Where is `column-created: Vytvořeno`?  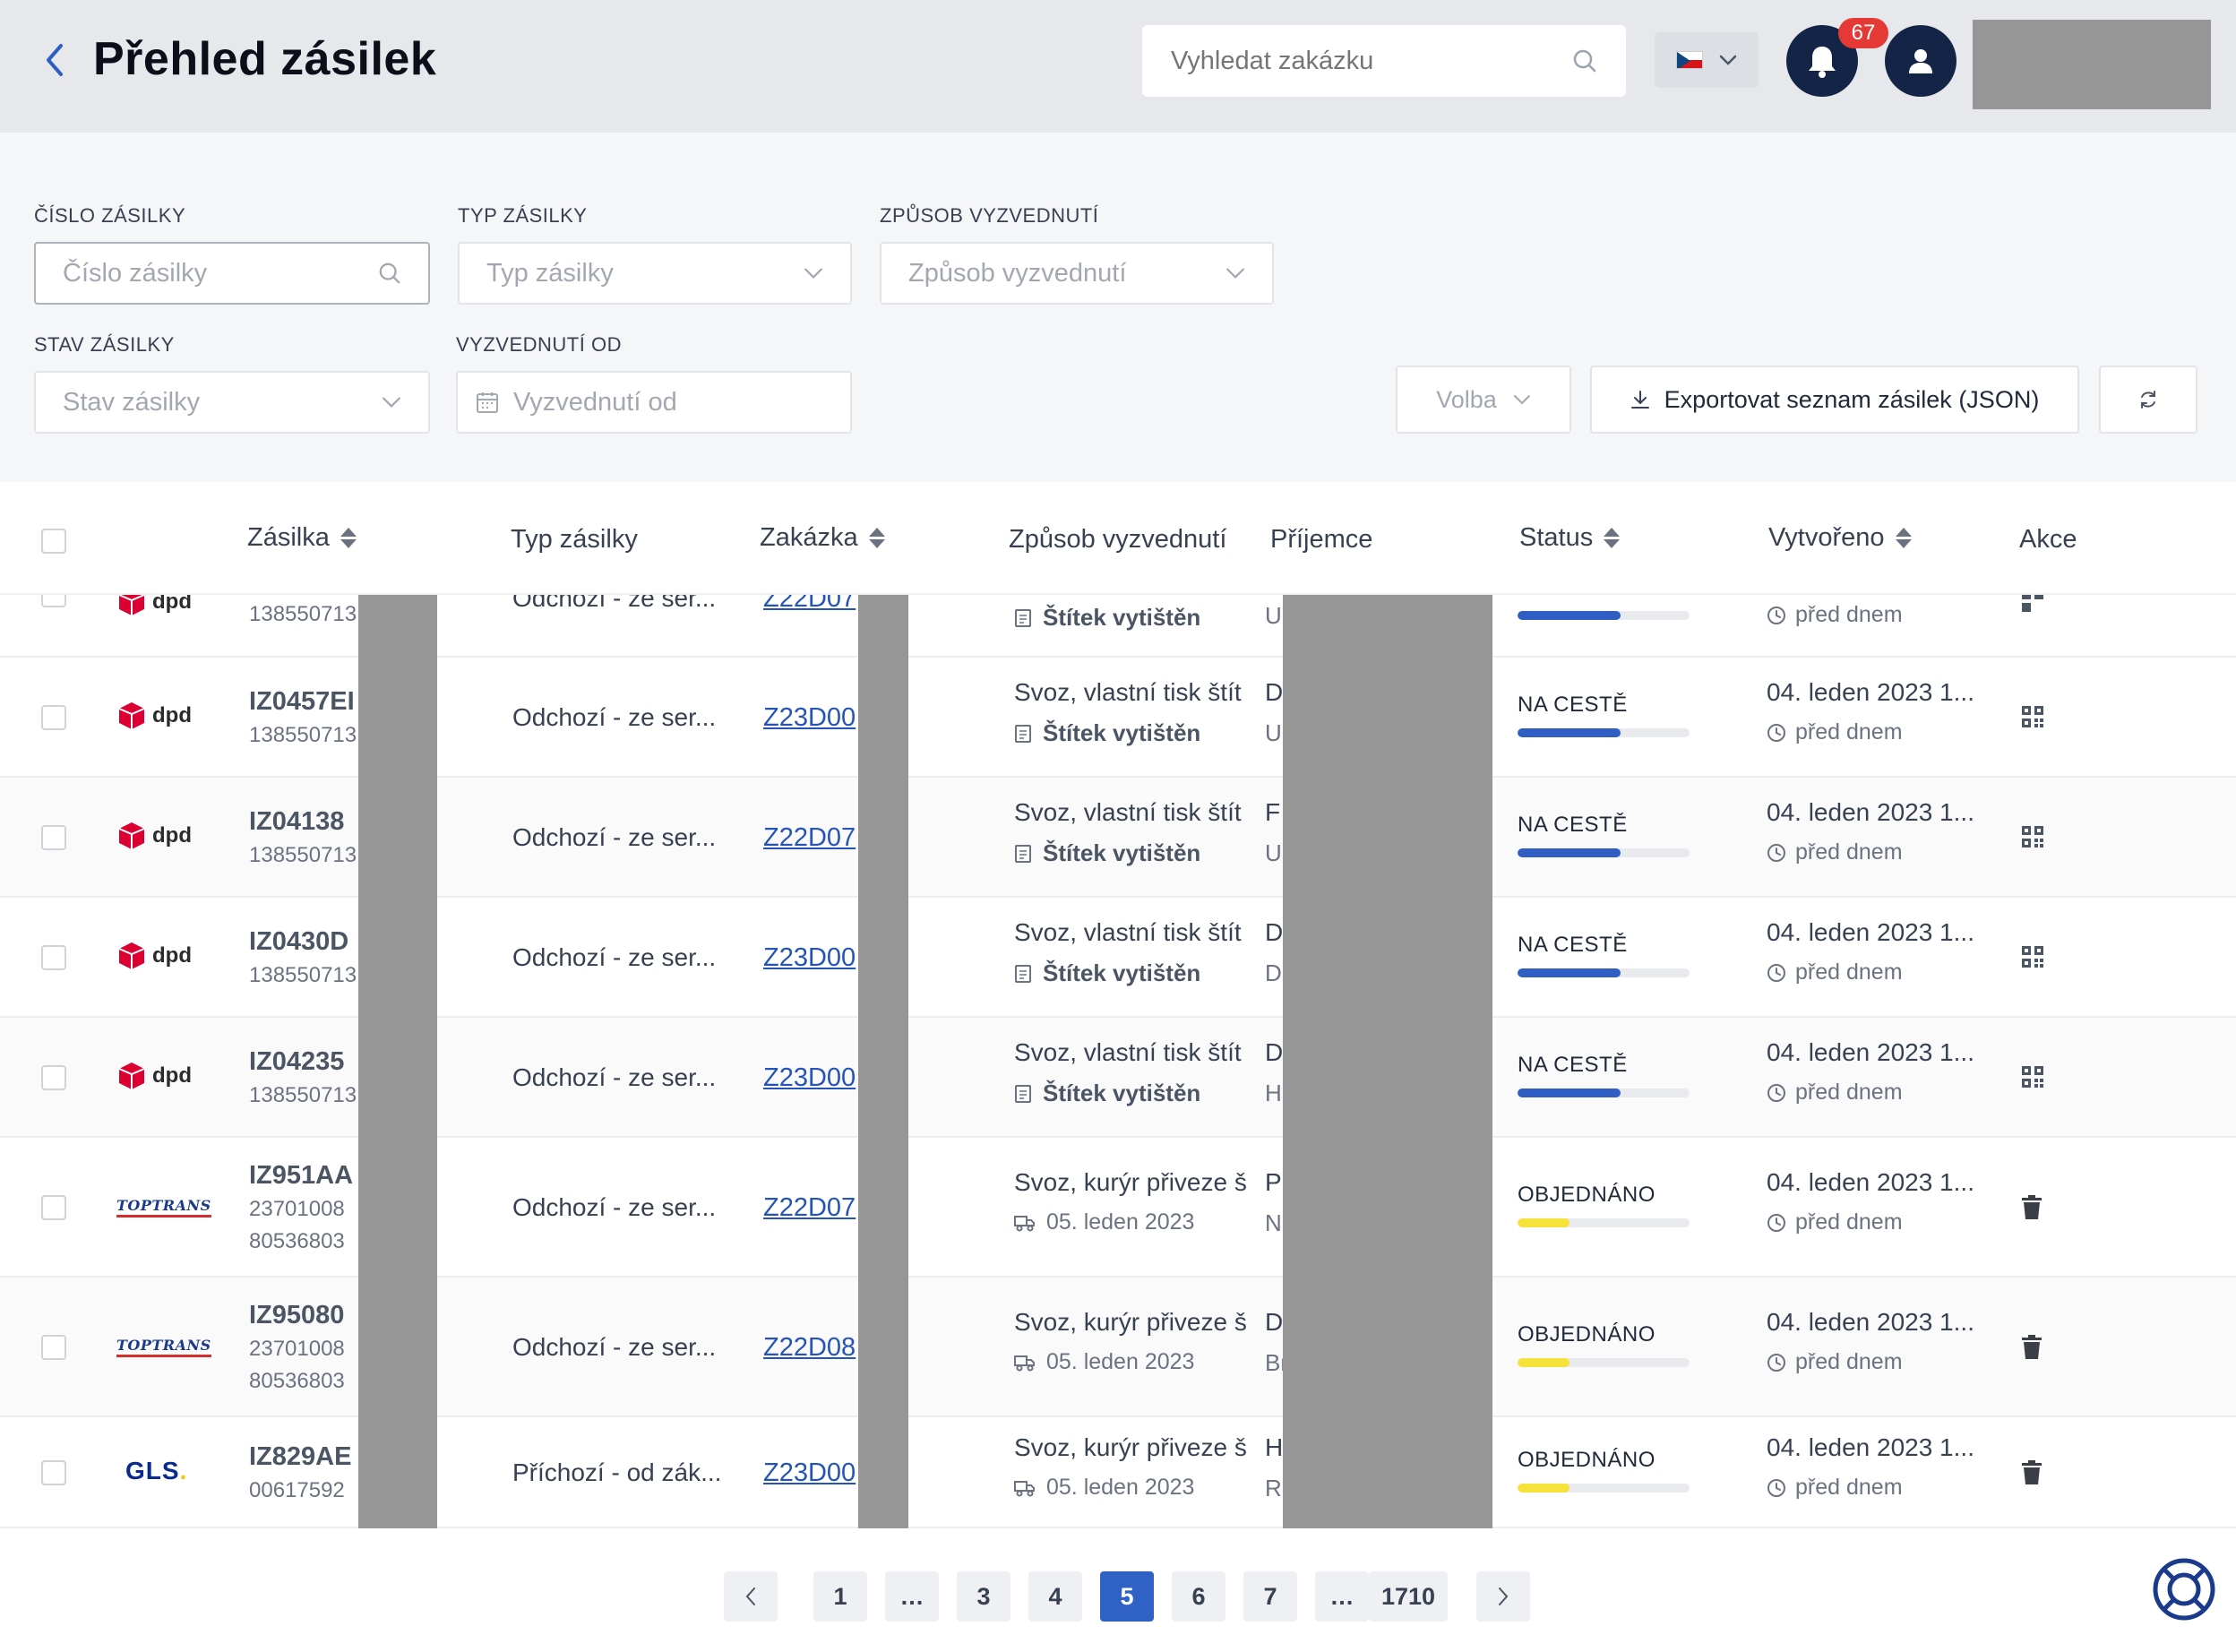
column-created: Vytvořeno is located at coordinates (1840, 538).